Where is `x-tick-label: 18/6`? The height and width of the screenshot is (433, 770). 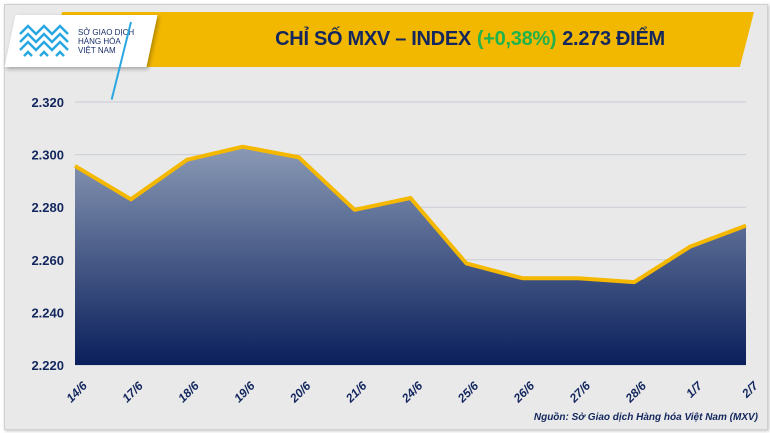
x-tick-label: 18/6 is located at coordinates (188, 392).